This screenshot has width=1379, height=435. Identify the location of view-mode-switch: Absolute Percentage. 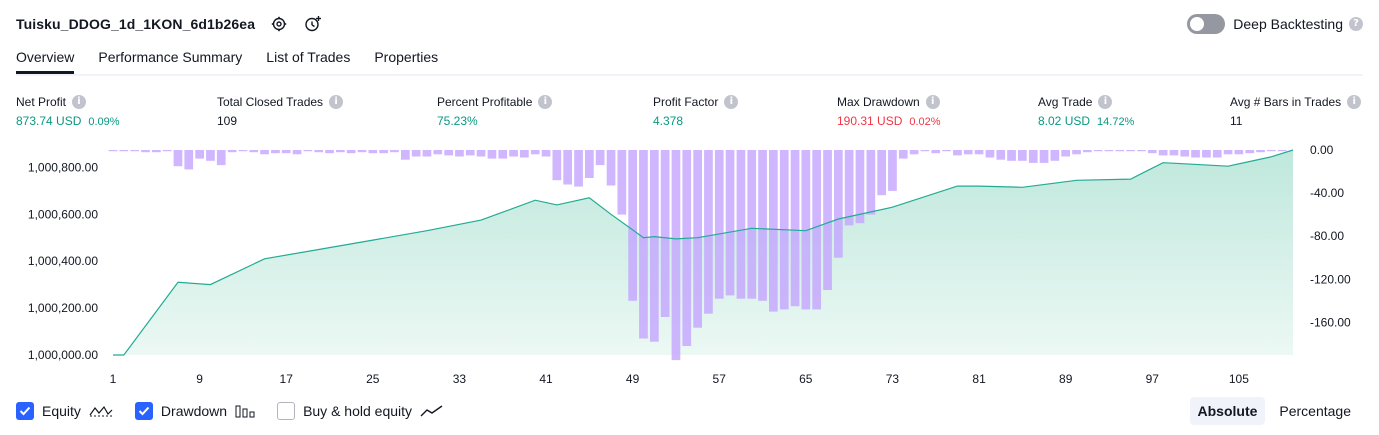
(1272, 411).